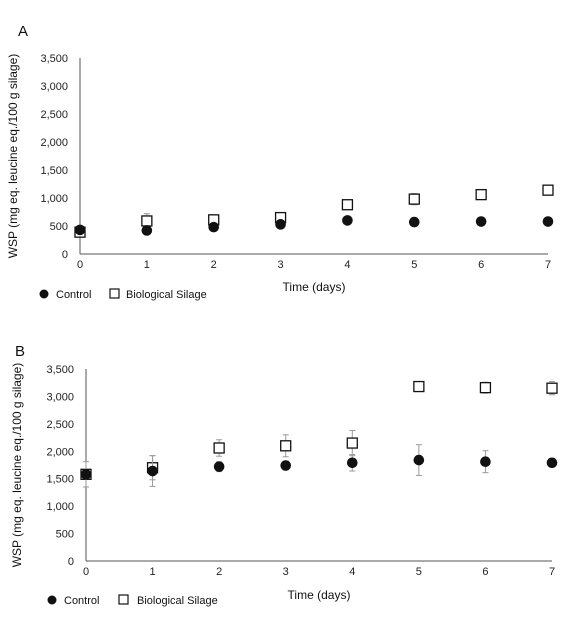  Describe the element at coordinates (60, 452) in the screenshot. I see `panel-b-y-tick-label: 2,000` at that location.